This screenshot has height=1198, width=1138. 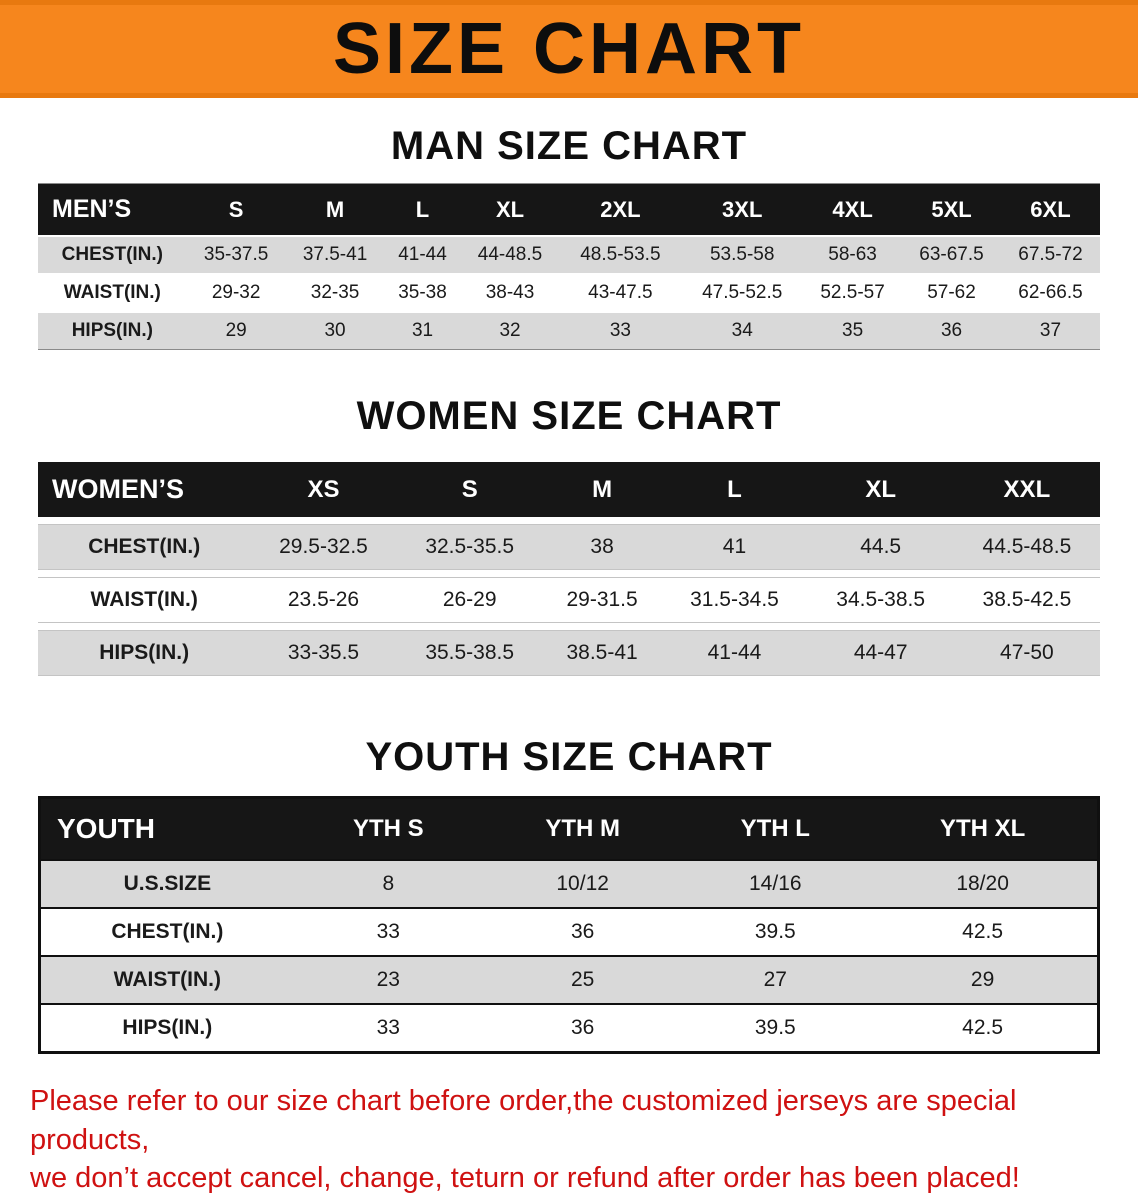 What do you see at coordinates (775, 883) in the screenshot?
I see `measurement-value: 14/16` at bounding box center [775, 883].